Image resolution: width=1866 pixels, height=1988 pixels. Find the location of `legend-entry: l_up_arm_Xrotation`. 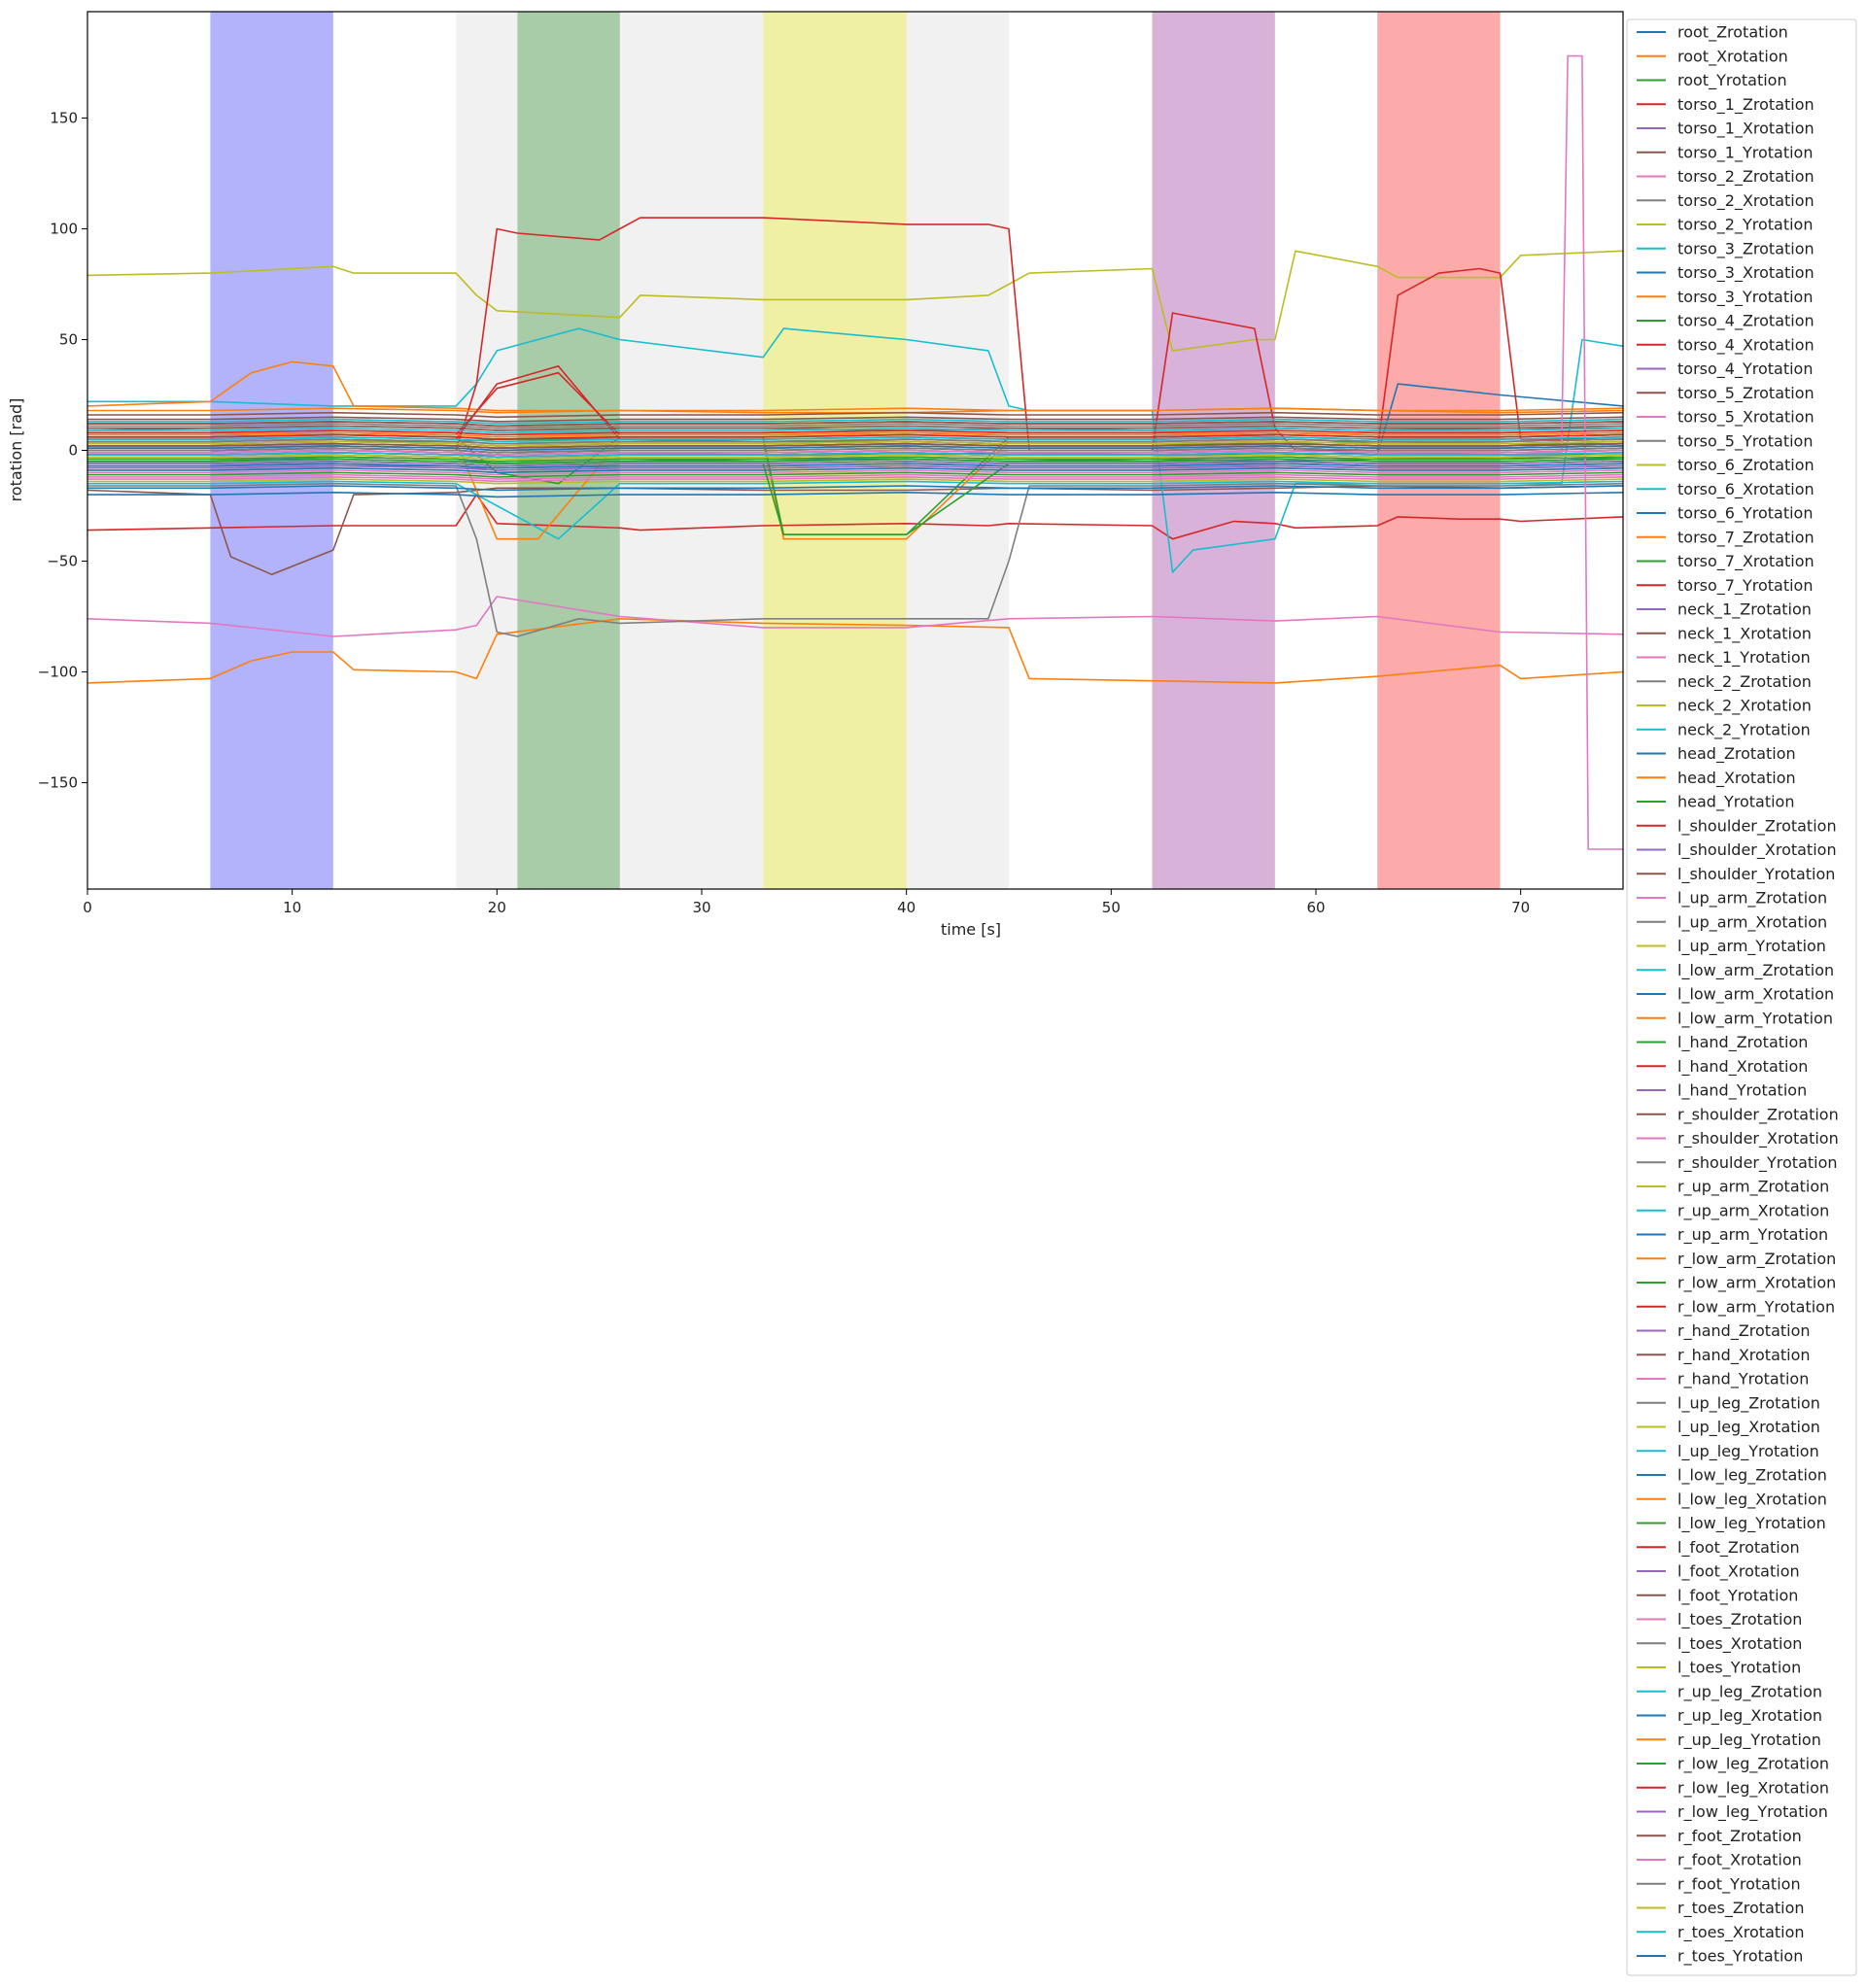

legend-entry: l_up_arm_Xrotation is located at coordinates (1732, 922).